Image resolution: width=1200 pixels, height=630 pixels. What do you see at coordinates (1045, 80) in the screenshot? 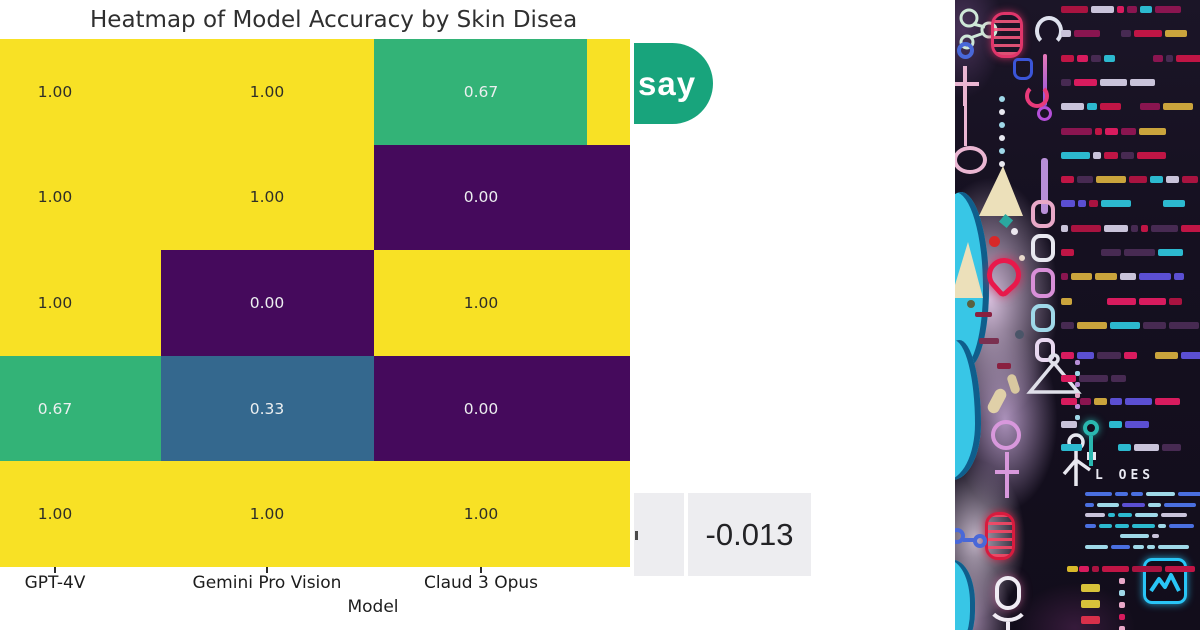
I see `pin-icon` at bounding box center [1045, 80].